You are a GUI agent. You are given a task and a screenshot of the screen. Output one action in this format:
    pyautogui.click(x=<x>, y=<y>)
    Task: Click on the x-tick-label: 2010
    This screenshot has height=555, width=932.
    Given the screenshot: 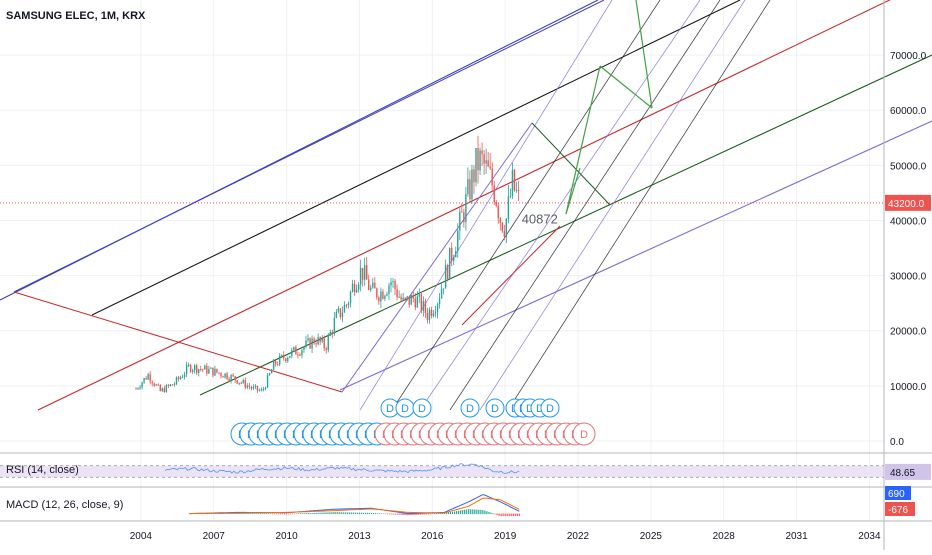 What is the action you would take?
    pyautogui.click(x=286, y=536)
    